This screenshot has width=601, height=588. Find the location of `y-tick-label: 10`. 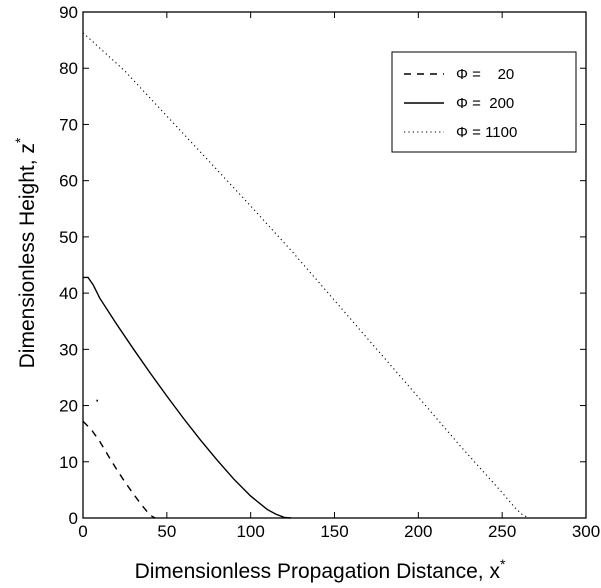

y-tick-label: 10 is located at coordinates (68, 462).